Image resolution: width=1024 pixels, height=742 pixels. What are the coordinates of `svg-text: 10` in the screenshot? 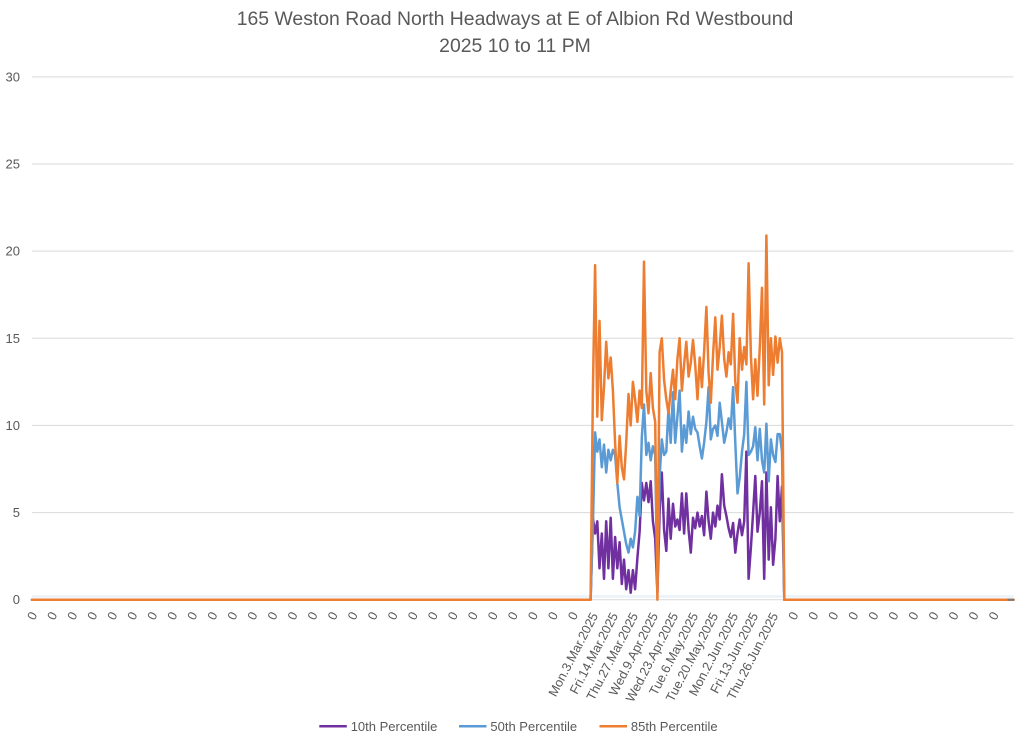 It's located at (13, 425).